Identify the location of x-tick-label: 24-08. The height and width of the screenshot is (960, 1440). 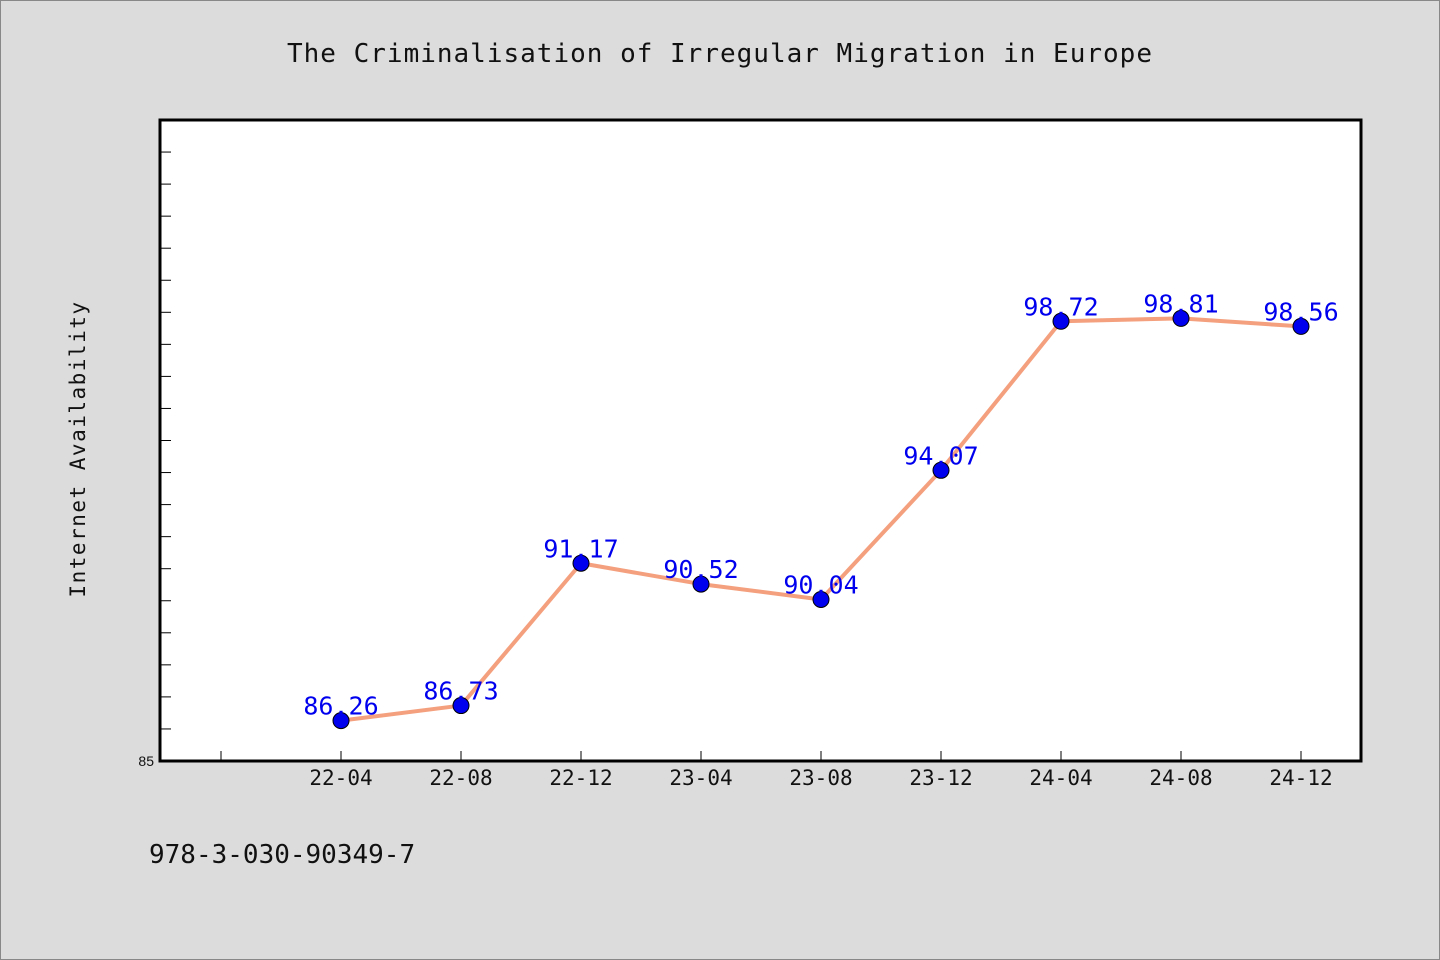
(1180, 778).